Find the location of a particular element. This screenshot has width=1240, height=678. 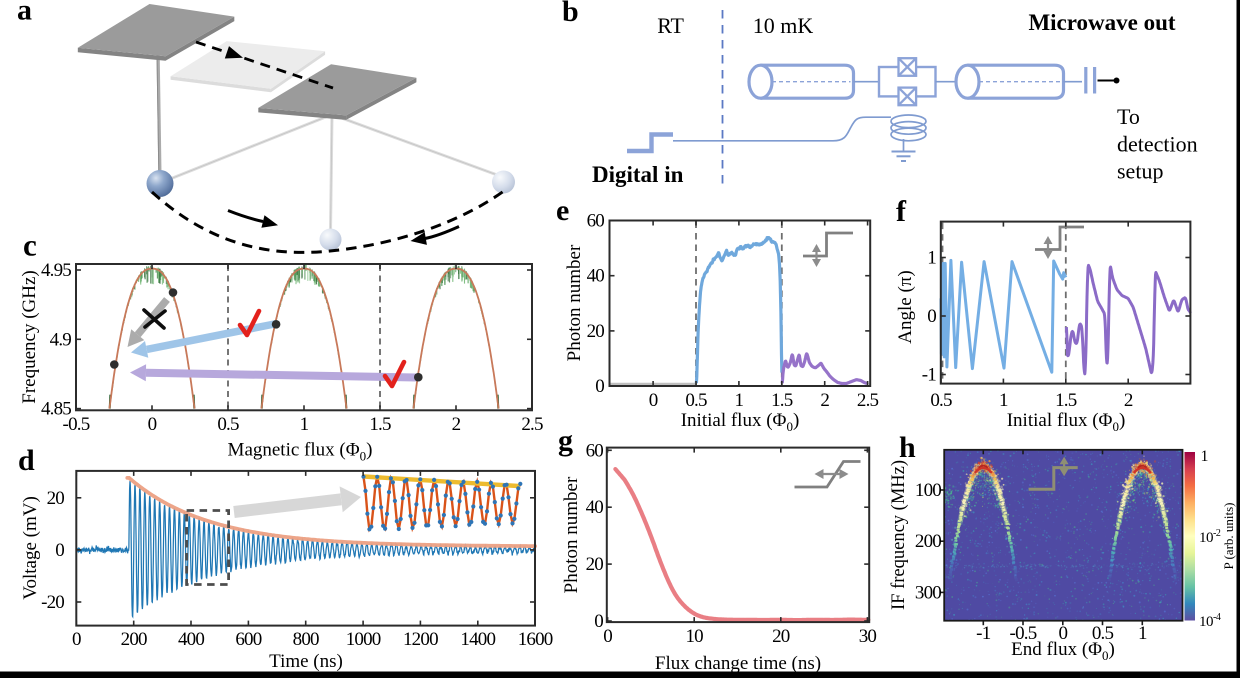

svg-text: 4.95 is located at coordinates (56, 270).